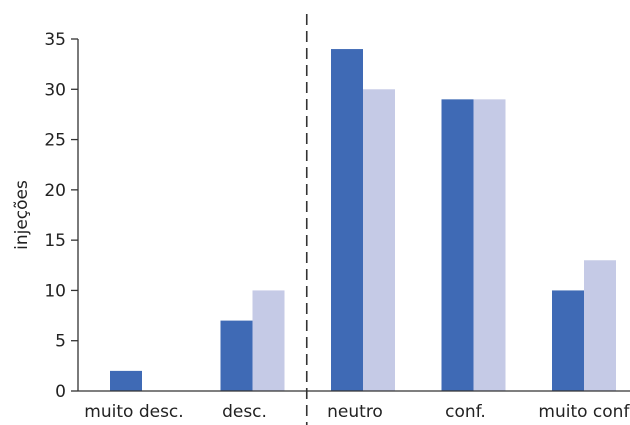 The height and width of the screenshot is (425, 630). I want to click on y-tick-label: 30, so click(55, 90).